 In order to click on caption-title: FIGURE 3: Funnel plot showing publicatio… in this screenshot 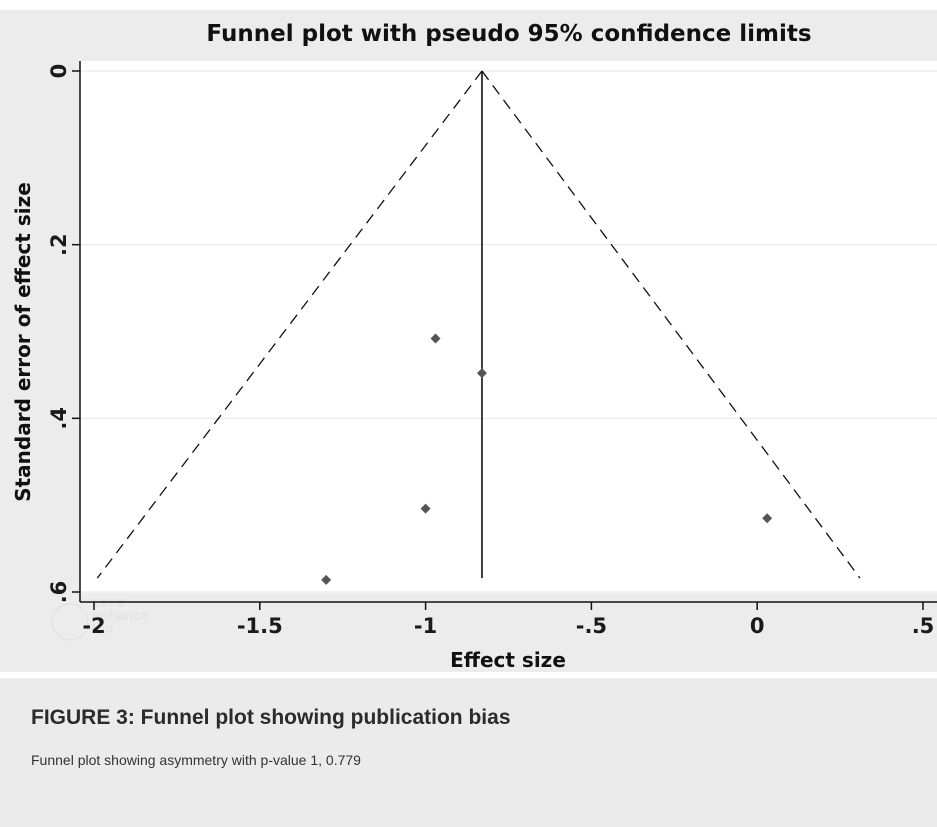, I will do `click(271, 717)`.